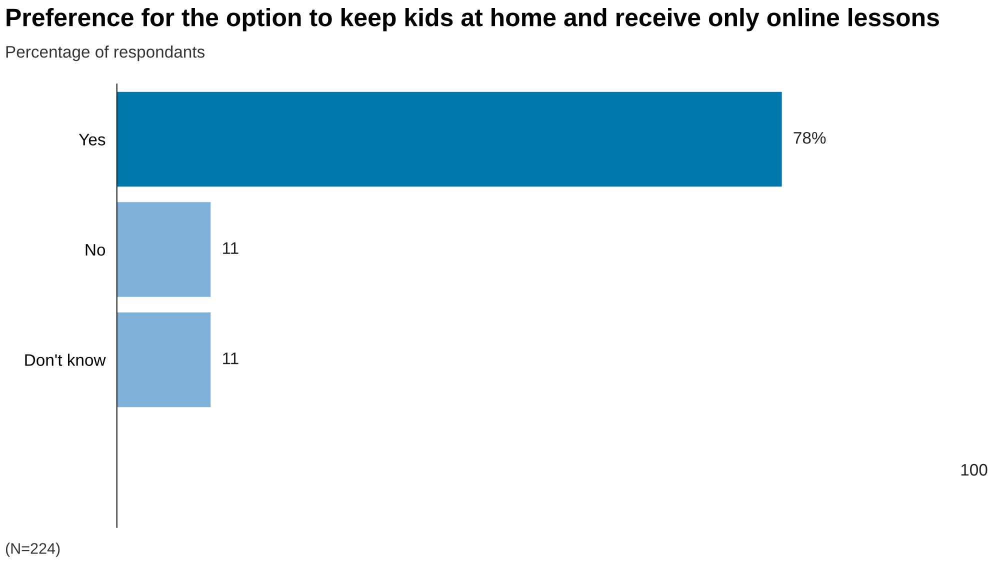  What do you see at coordinates (974, 470) in the screenshot?
I see `text: 100` at bounding box center [974, 470].